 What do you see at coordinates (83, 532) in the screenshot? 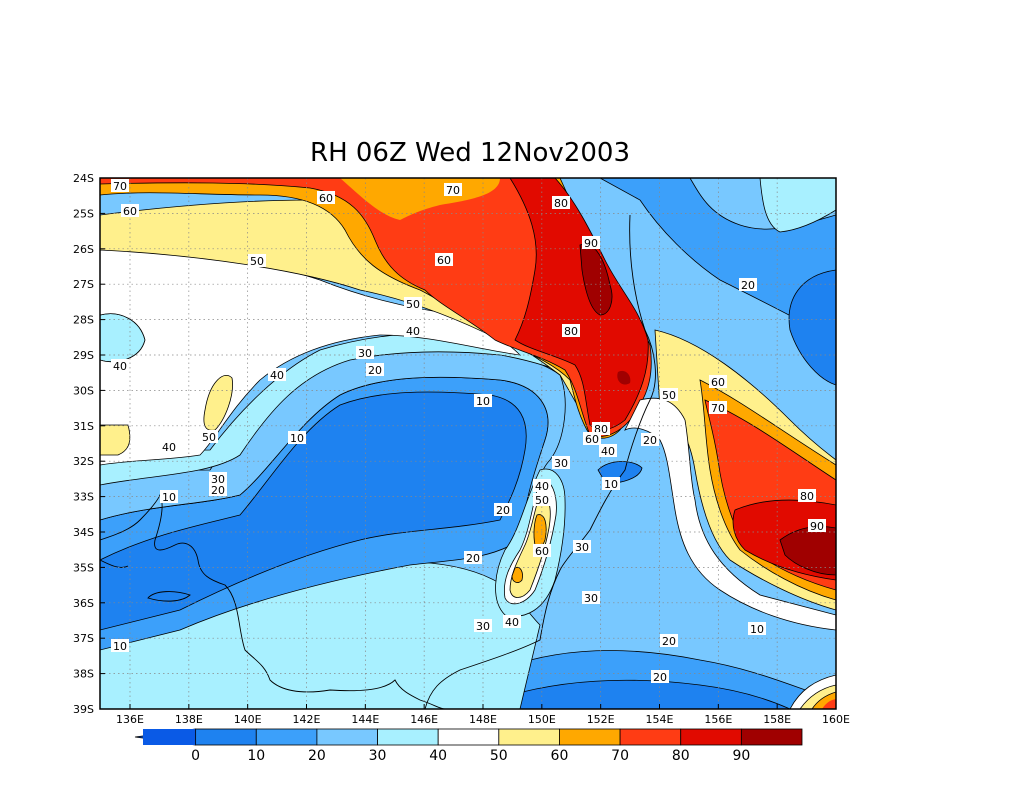
I see `lat-label: 34S` at bounding box center [83, 532].